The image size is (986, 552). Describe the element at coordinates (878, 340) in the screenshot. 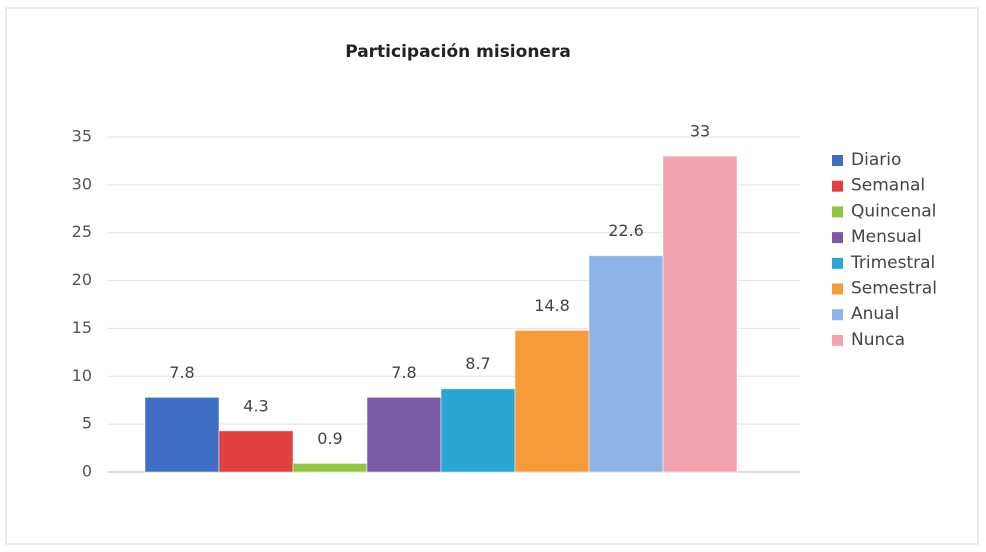

I see `legend-label: Nunca` at that location.